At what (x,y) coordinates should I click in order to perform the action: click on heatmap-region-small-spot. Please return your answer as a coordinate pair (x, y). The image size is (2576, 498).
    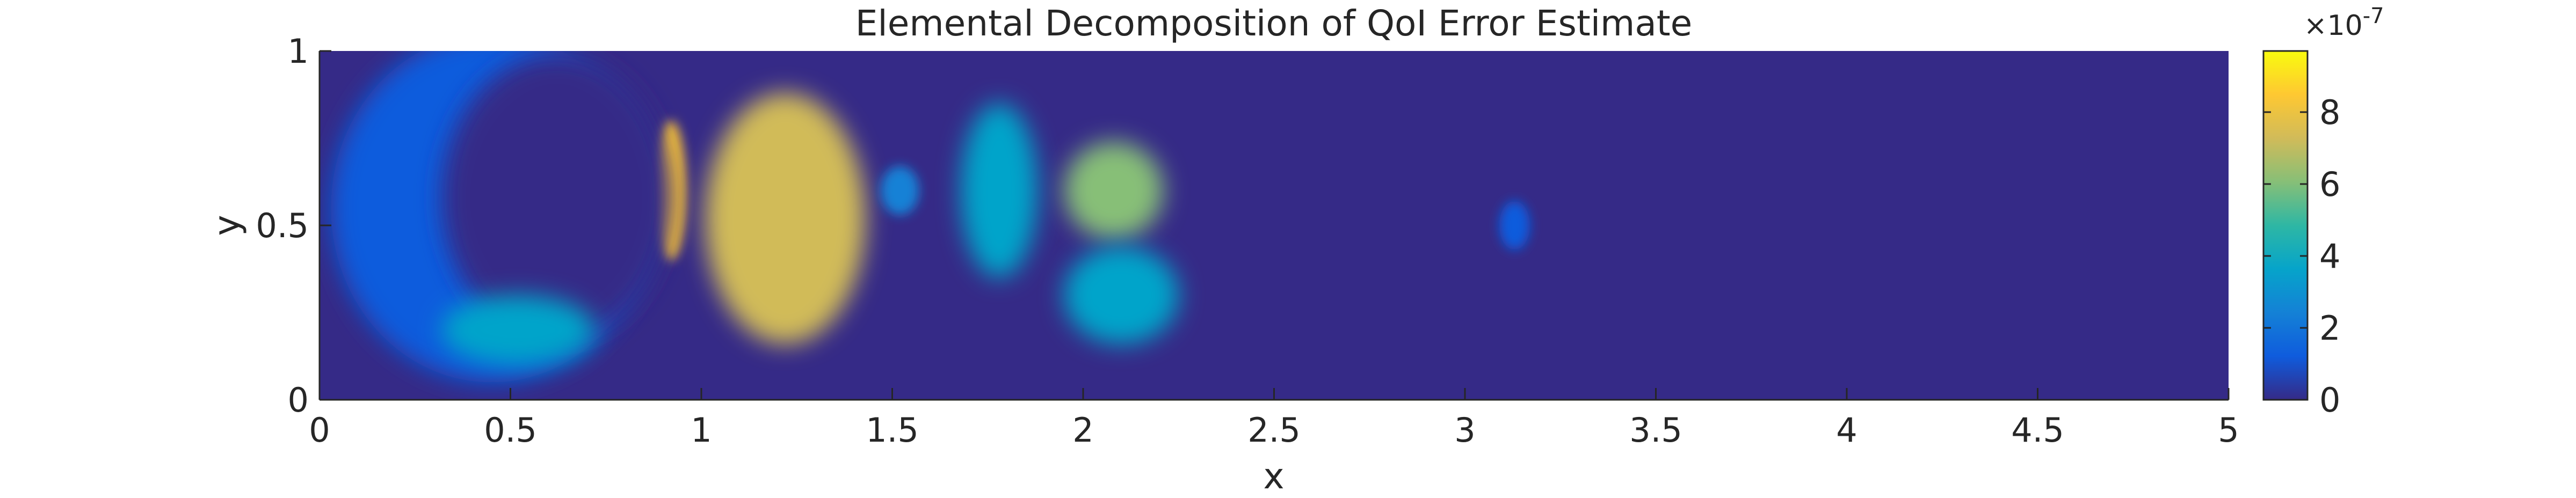
    Looking at the image, I should click on (900, 190).